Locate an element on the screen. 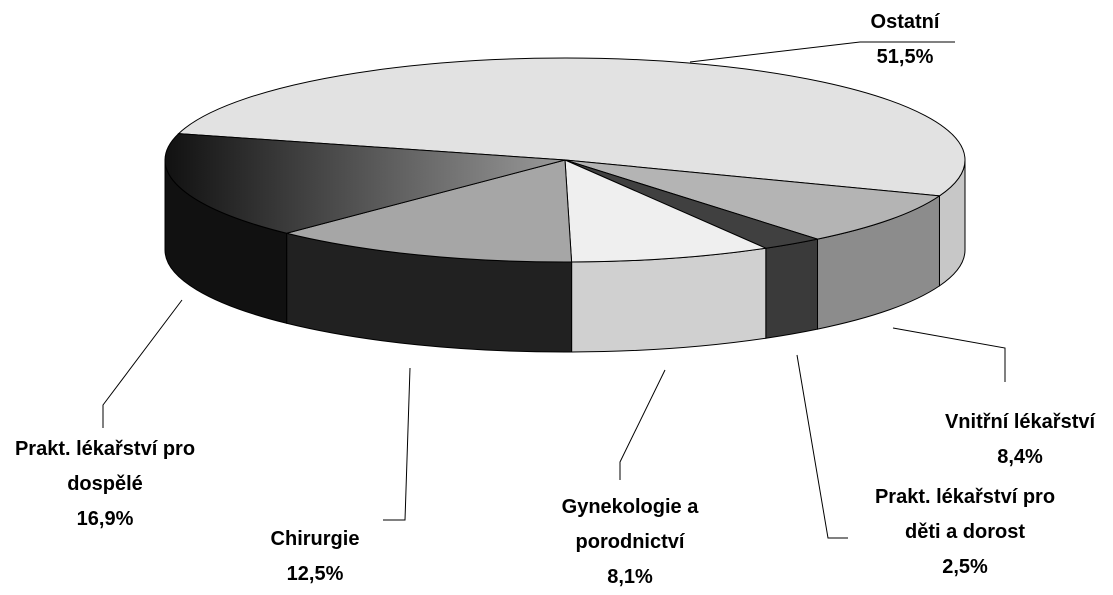 The height and width of the screenshot is (595, 1113). slice-label: Gynekologie a porodnictví 8,1% is located at coordinates (630, 542).